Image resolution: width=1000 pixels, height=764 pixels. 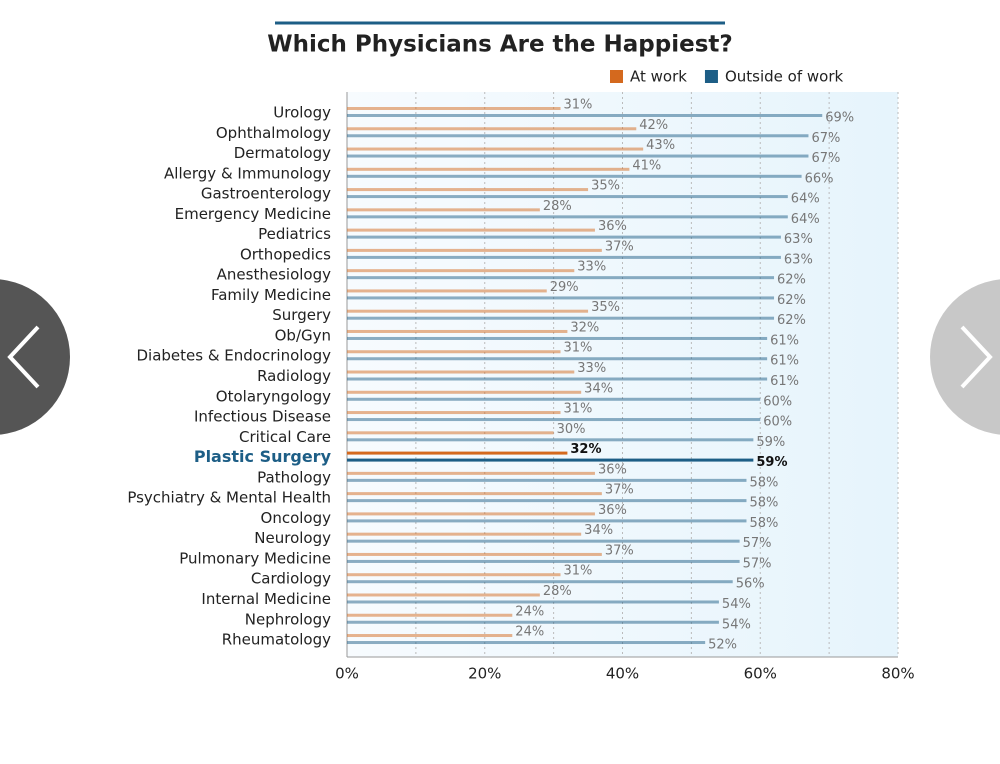 I want to click on legend-label: Outside of work, so click(x=784, y=77).